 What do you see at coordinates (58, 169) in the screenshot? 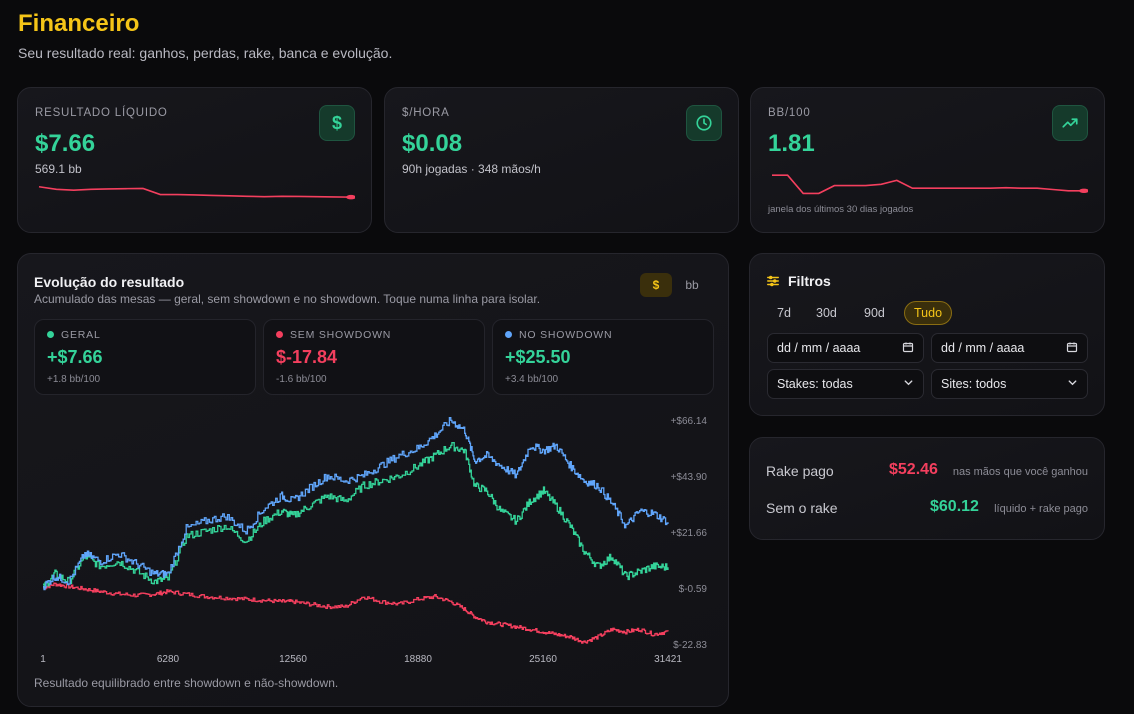
I see `kpi-sub: 569.1 bb` at bounding box center [58, 169].